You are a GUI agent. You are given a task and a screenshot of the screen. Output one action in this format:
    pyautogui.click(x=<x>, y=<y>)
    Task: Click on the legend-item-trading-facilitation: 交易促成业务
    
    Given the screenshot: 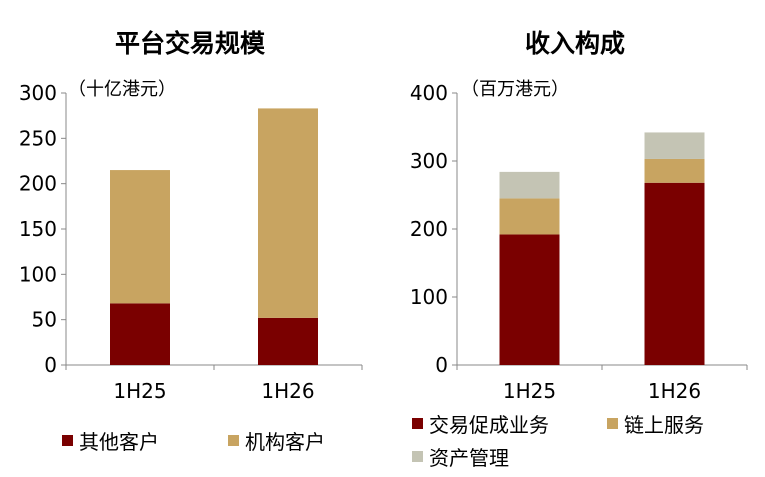 What is the action you would take?
    pyautogui.click(x=480, y=423)
    